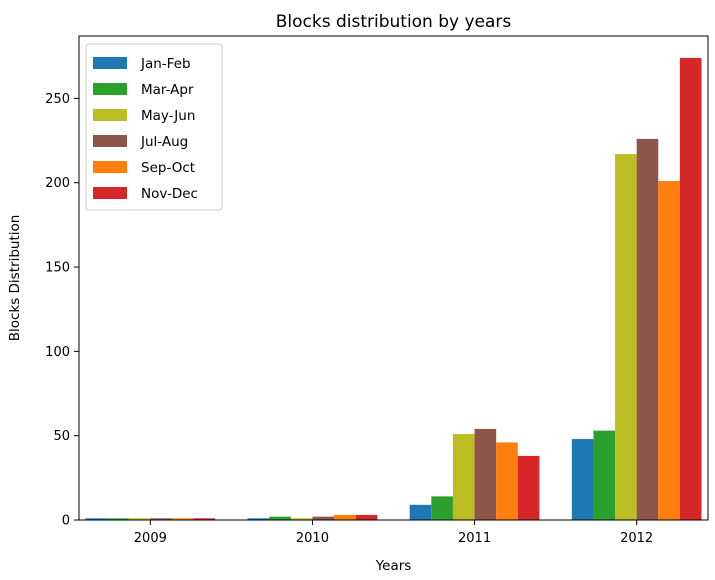 This screenshot has width=715, height=580. Describe the element at coordinates (474, 538) in the screenshot. I see `x-tick-label: 2011` at that location.